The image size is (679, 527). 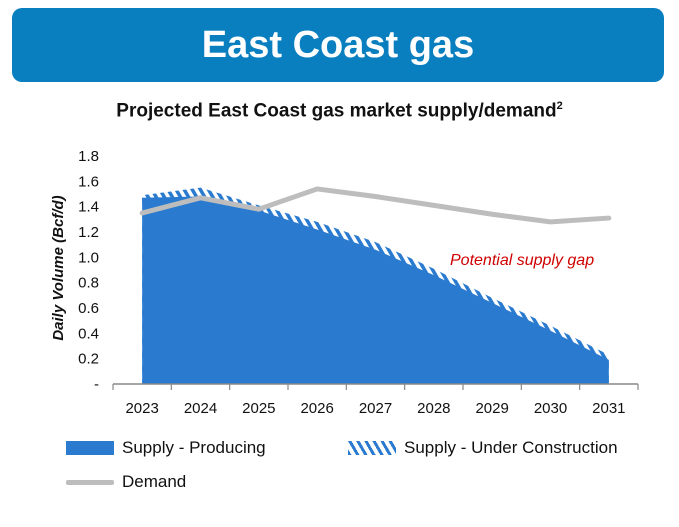 What do you see at coordinates (491, 408) in the screenshot?
I see `x-tick-label: 2029` at bounding box center [491, 408].